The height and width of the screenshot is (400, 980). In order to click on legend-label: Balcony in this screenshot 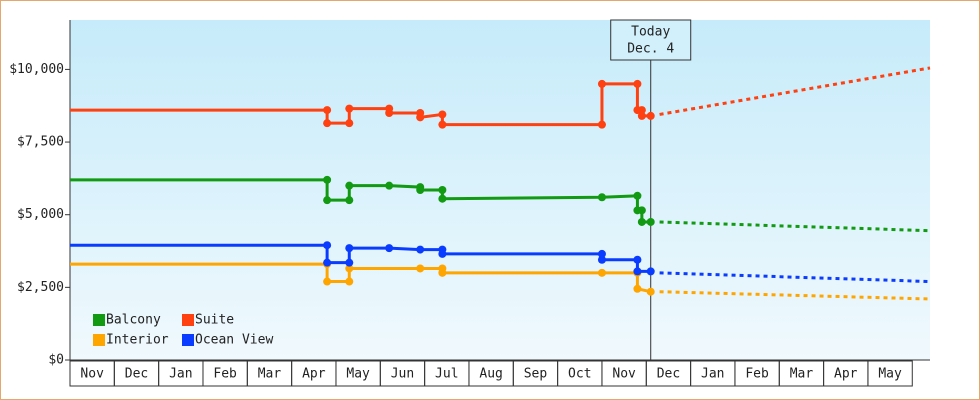, I will do `click(133, 320)`.